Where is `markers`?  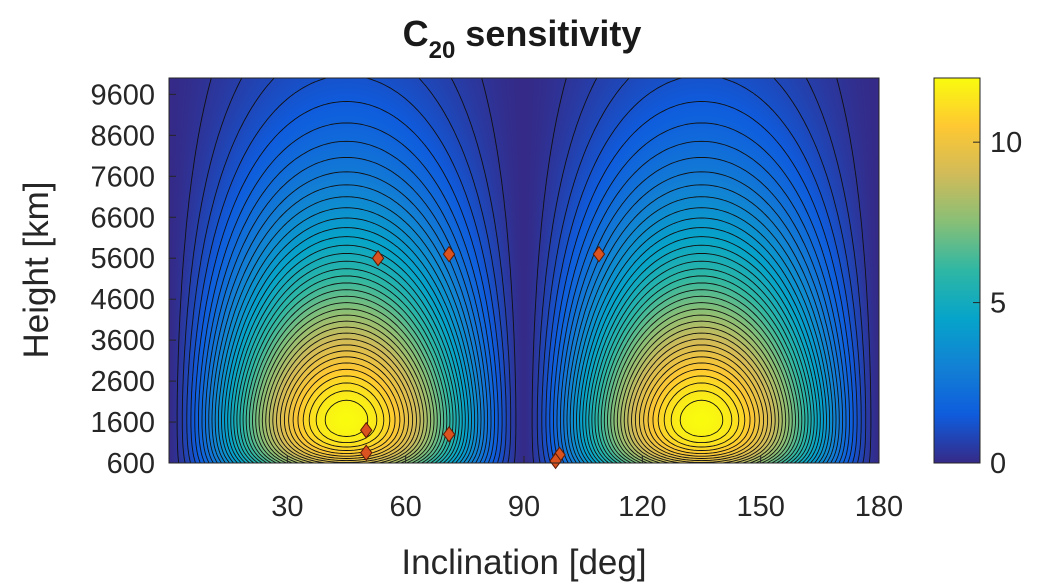 markers is located at coordinates (482, 357).